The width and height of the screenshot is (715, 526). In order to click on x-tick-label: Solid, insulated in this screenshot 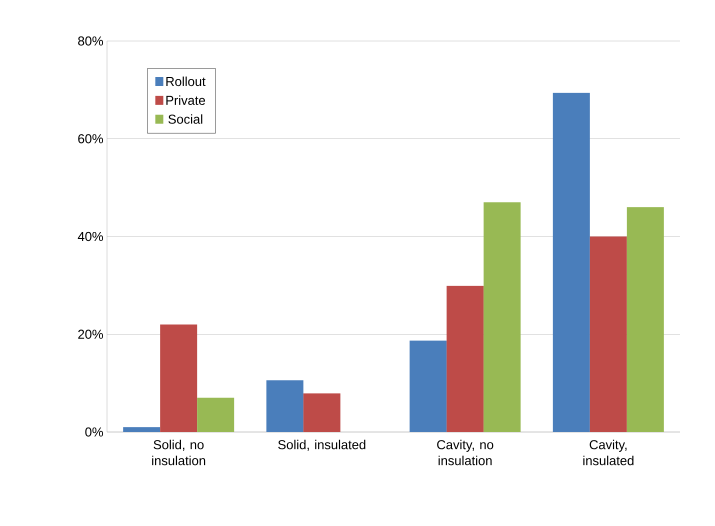, I will do `click(322, 445)`.